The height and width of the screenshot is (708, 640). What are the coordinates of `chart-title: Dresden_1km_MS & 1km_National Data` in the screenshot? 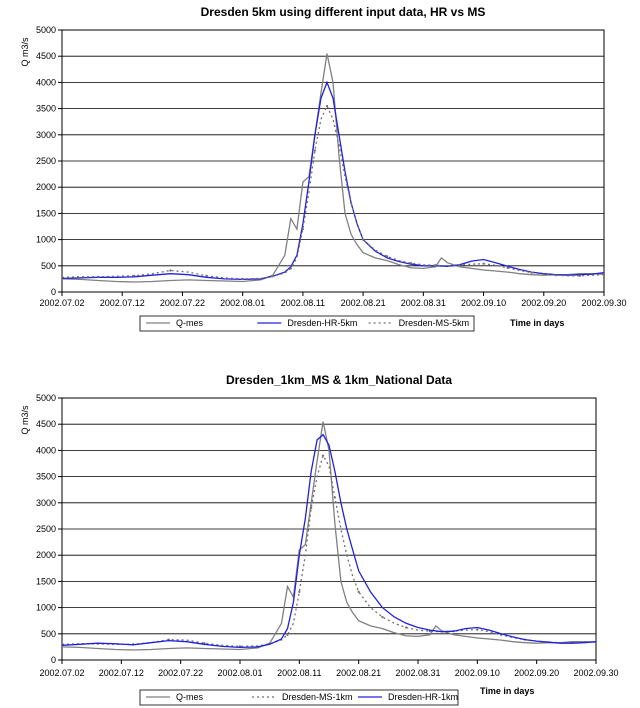 It's located at (339, 380).